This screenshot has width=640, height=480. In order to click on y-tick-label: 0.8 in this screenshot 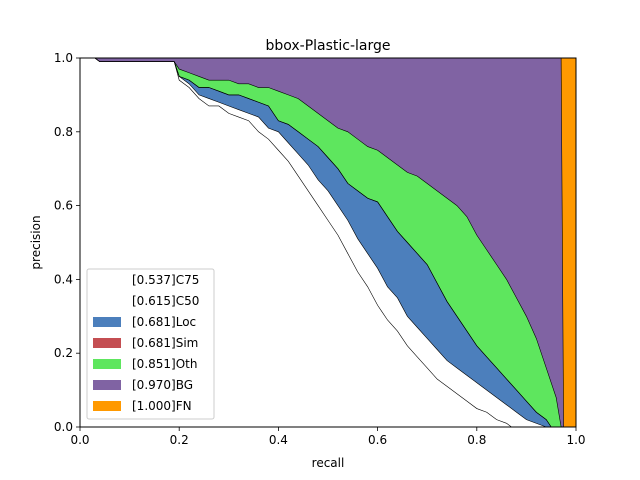, I will do `click(63, 132)`.